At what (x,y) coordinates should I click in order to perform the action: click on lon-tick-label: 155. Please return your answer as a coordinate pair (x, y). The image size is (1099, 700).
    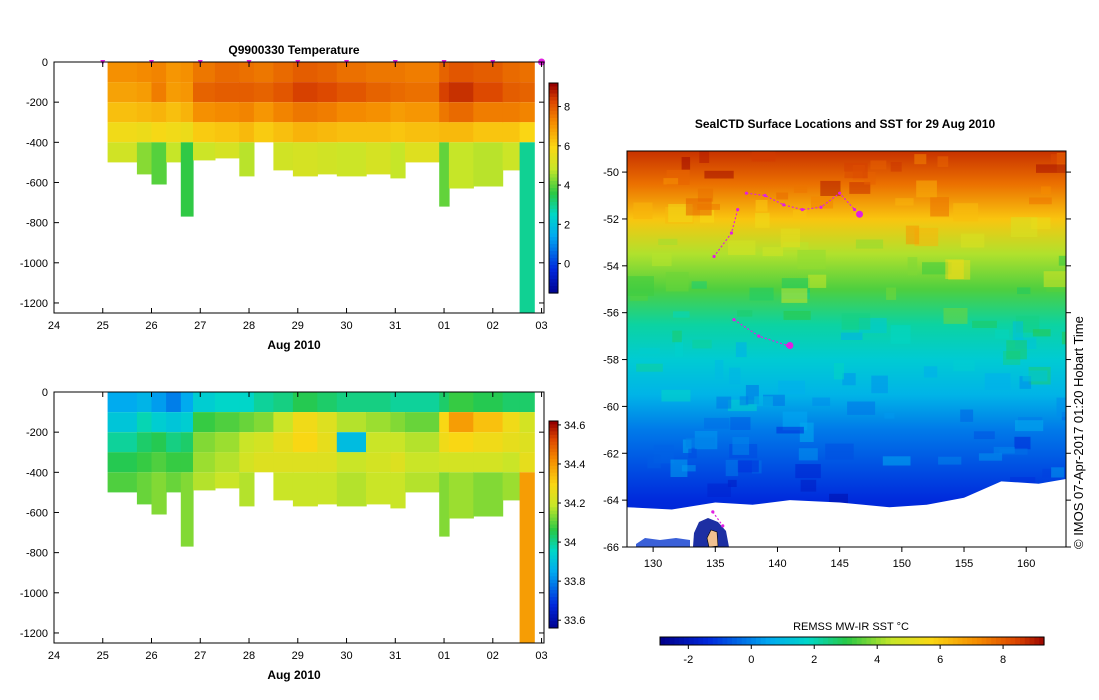
    Looking at the image, I should click on (964, 564).